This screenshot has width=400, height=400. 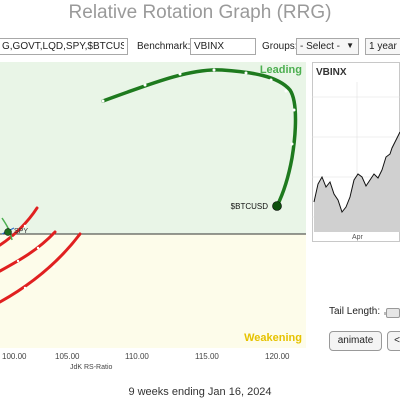 What do you see at coordinates (207, 356) in the screenshot?
I see `x-tick-3: 115.00` at bounding box center [207, 356].